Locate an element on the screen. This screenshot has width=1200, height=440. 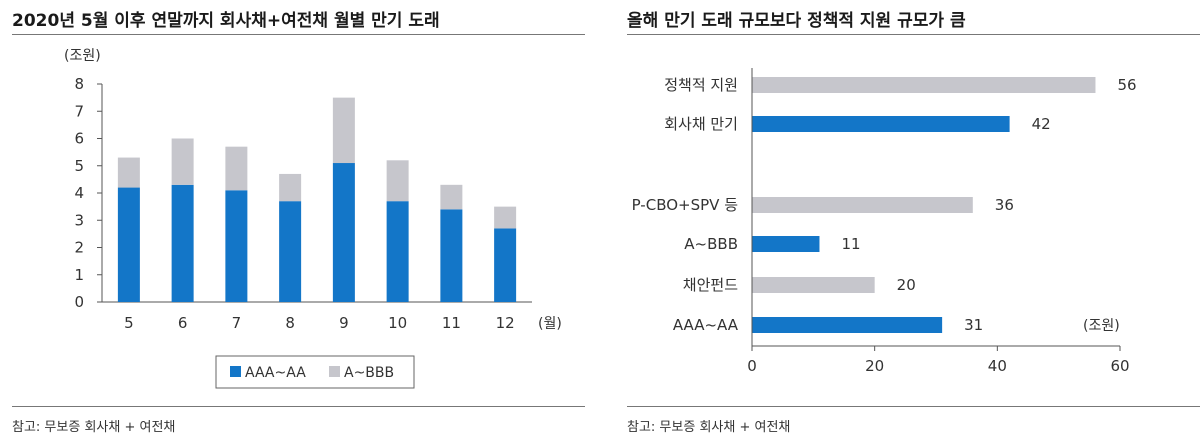
y-tick-label: 8 is located at coordinates (79, 84).